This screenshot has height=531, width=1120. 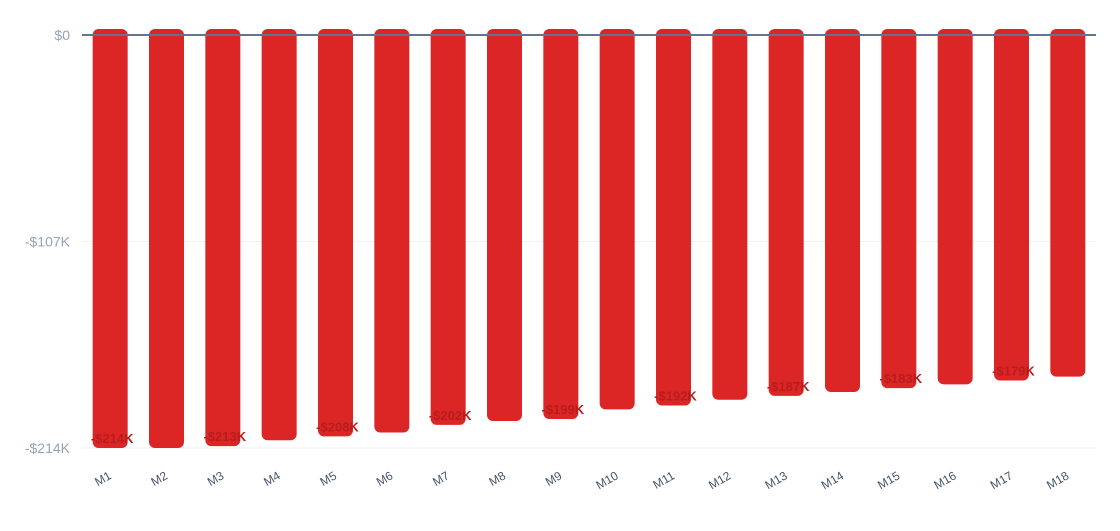 I want to click on x-tick-label: M8, so click(x=498, y=478).